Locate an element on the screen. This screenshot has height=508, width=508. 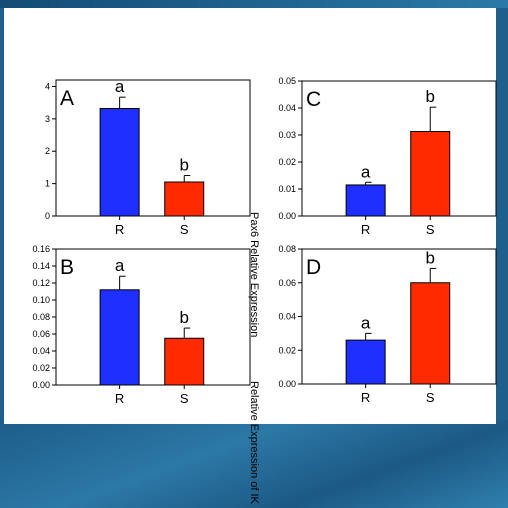
y-tick-label-b: 0.06 is located at coordinates (41, 334).